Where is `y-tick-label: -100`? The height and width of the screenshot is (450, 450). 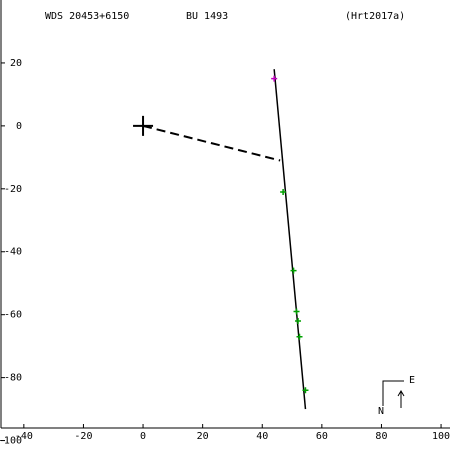
y-tick-label: -100 is located at coordinates (11, 441).